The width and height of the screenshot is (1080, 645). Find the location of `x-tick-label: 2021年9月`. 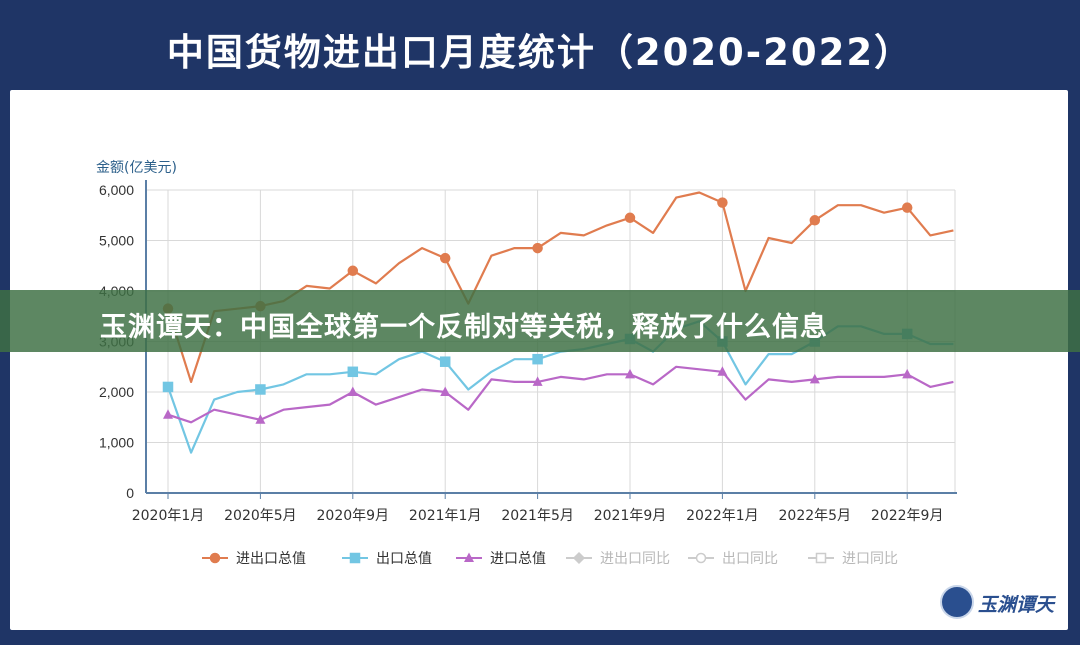

x-tick-label: 2021年9月 is located at coordinates (630, 516).